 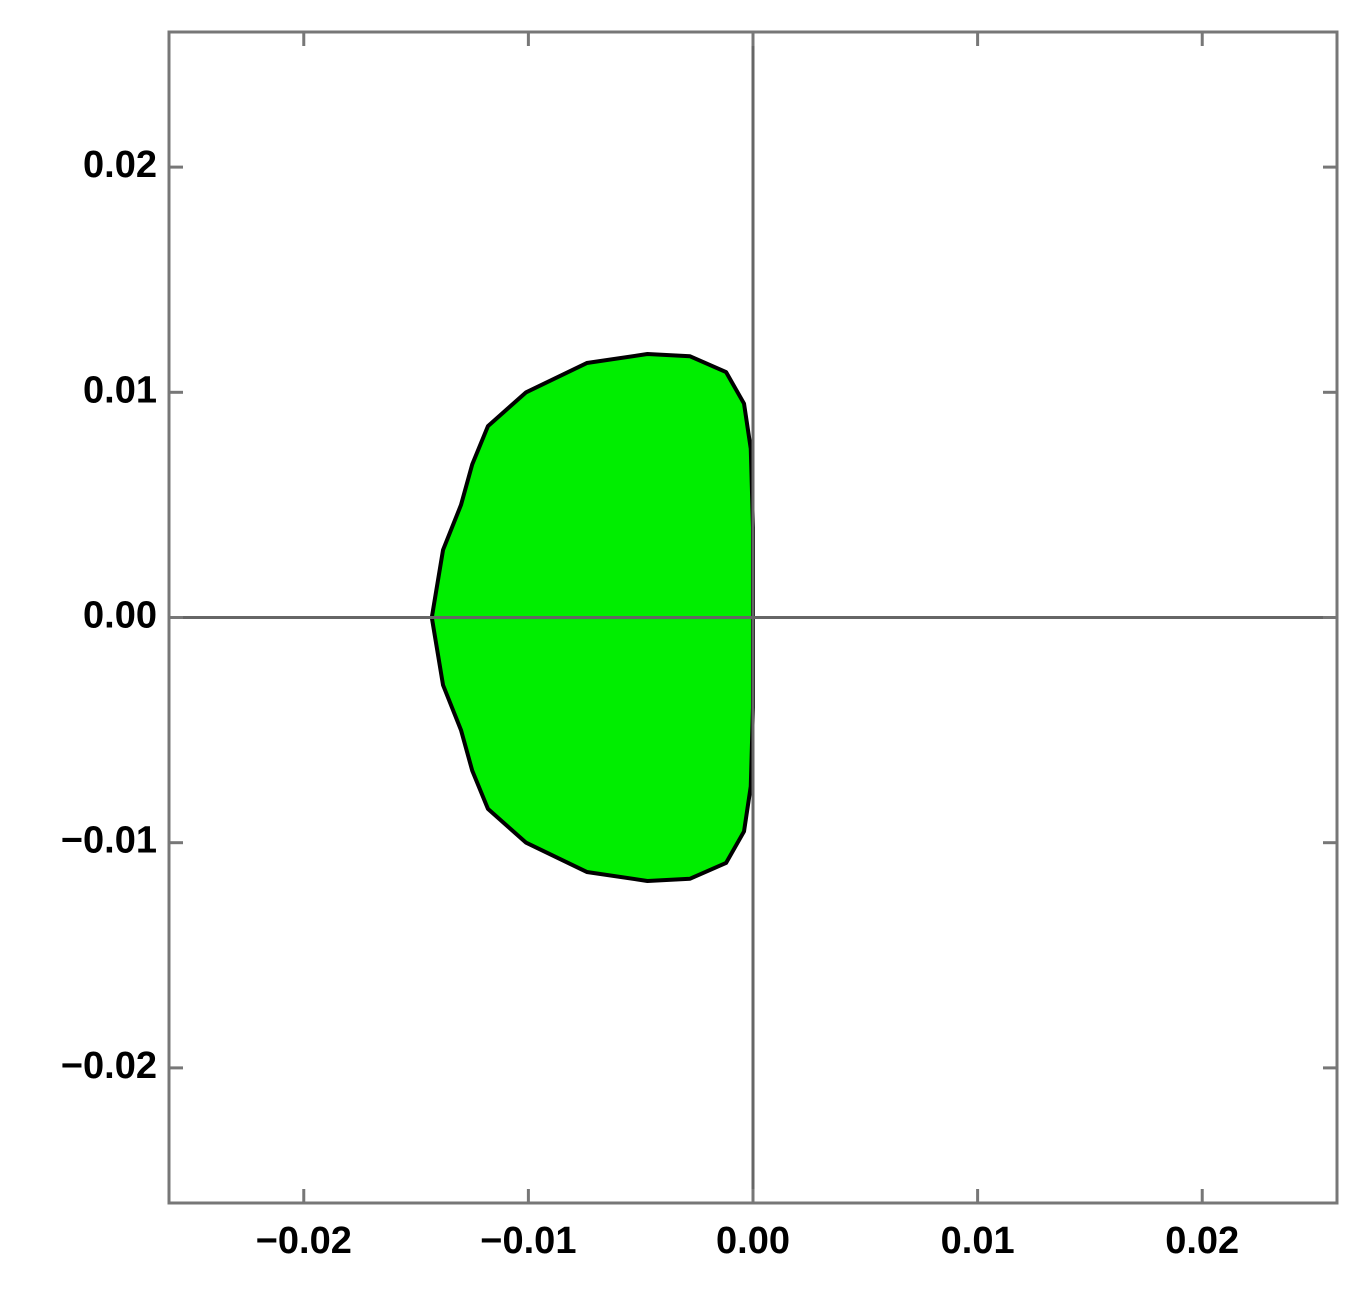 I want to click on x-tick-label: −0.02, so click(x=304, y=1241).